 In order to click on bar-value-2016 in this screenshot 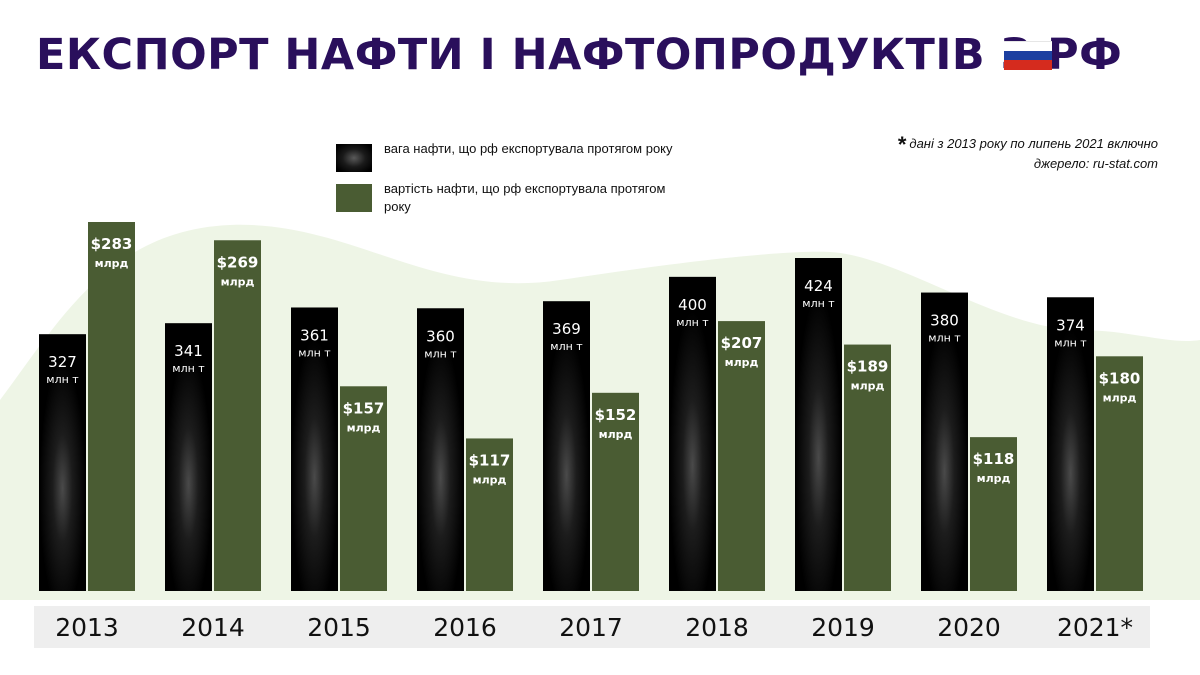, I will do `click(489, 514)`.